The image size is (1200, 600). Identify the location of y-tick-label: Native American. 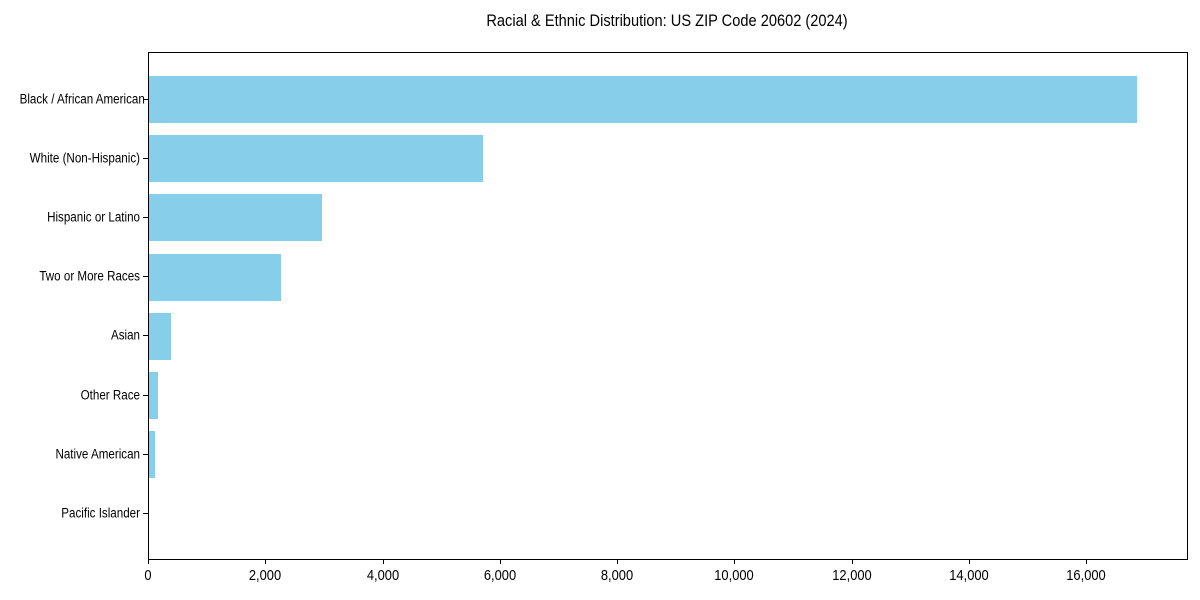
(97, 453).